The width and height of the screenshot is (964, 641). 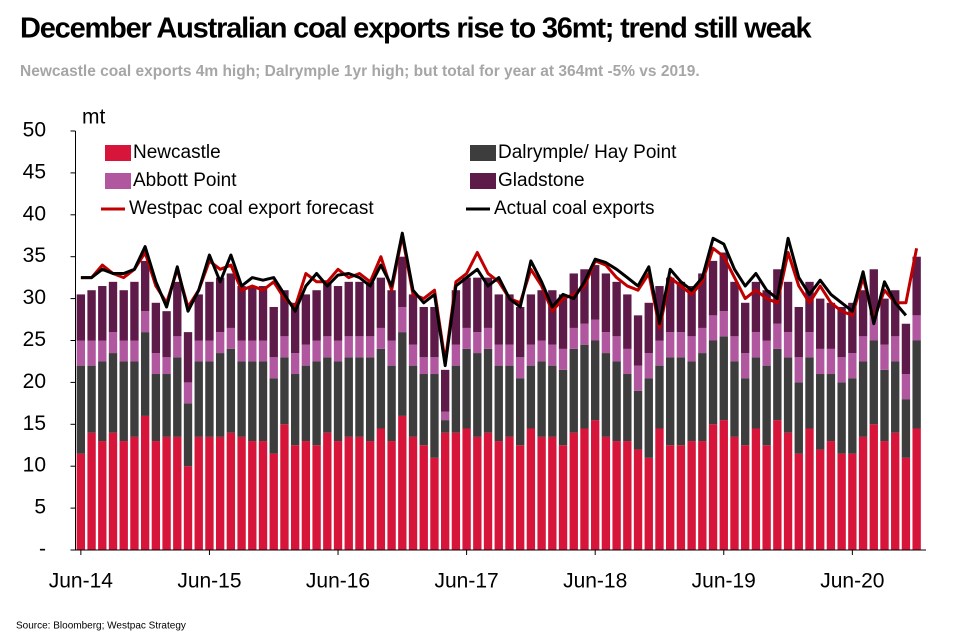 I want to click on x-tick-label: Jun-15, so click(x=209, y=581).